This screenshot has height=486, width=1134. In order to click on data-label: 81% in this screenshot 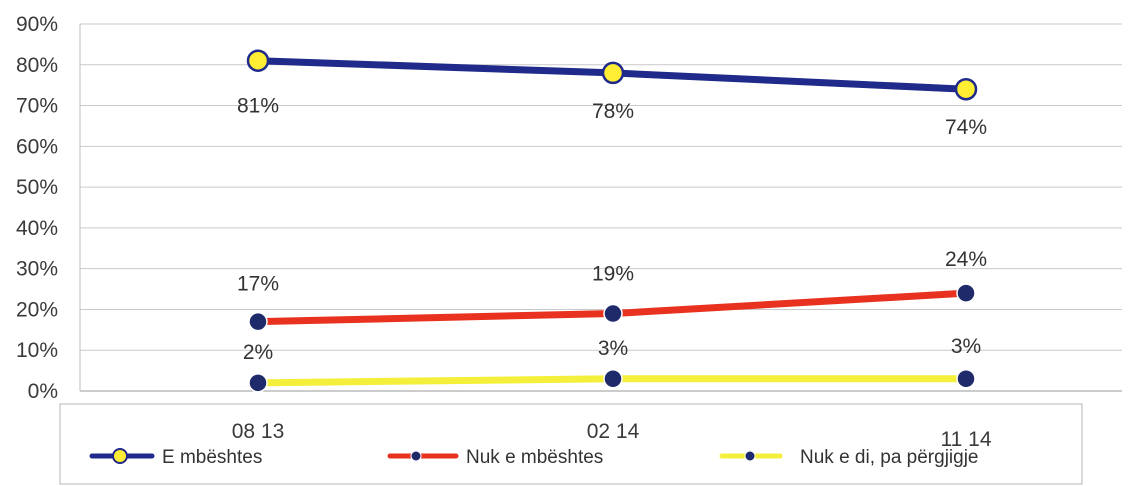, I will do `click(258, 106)`.